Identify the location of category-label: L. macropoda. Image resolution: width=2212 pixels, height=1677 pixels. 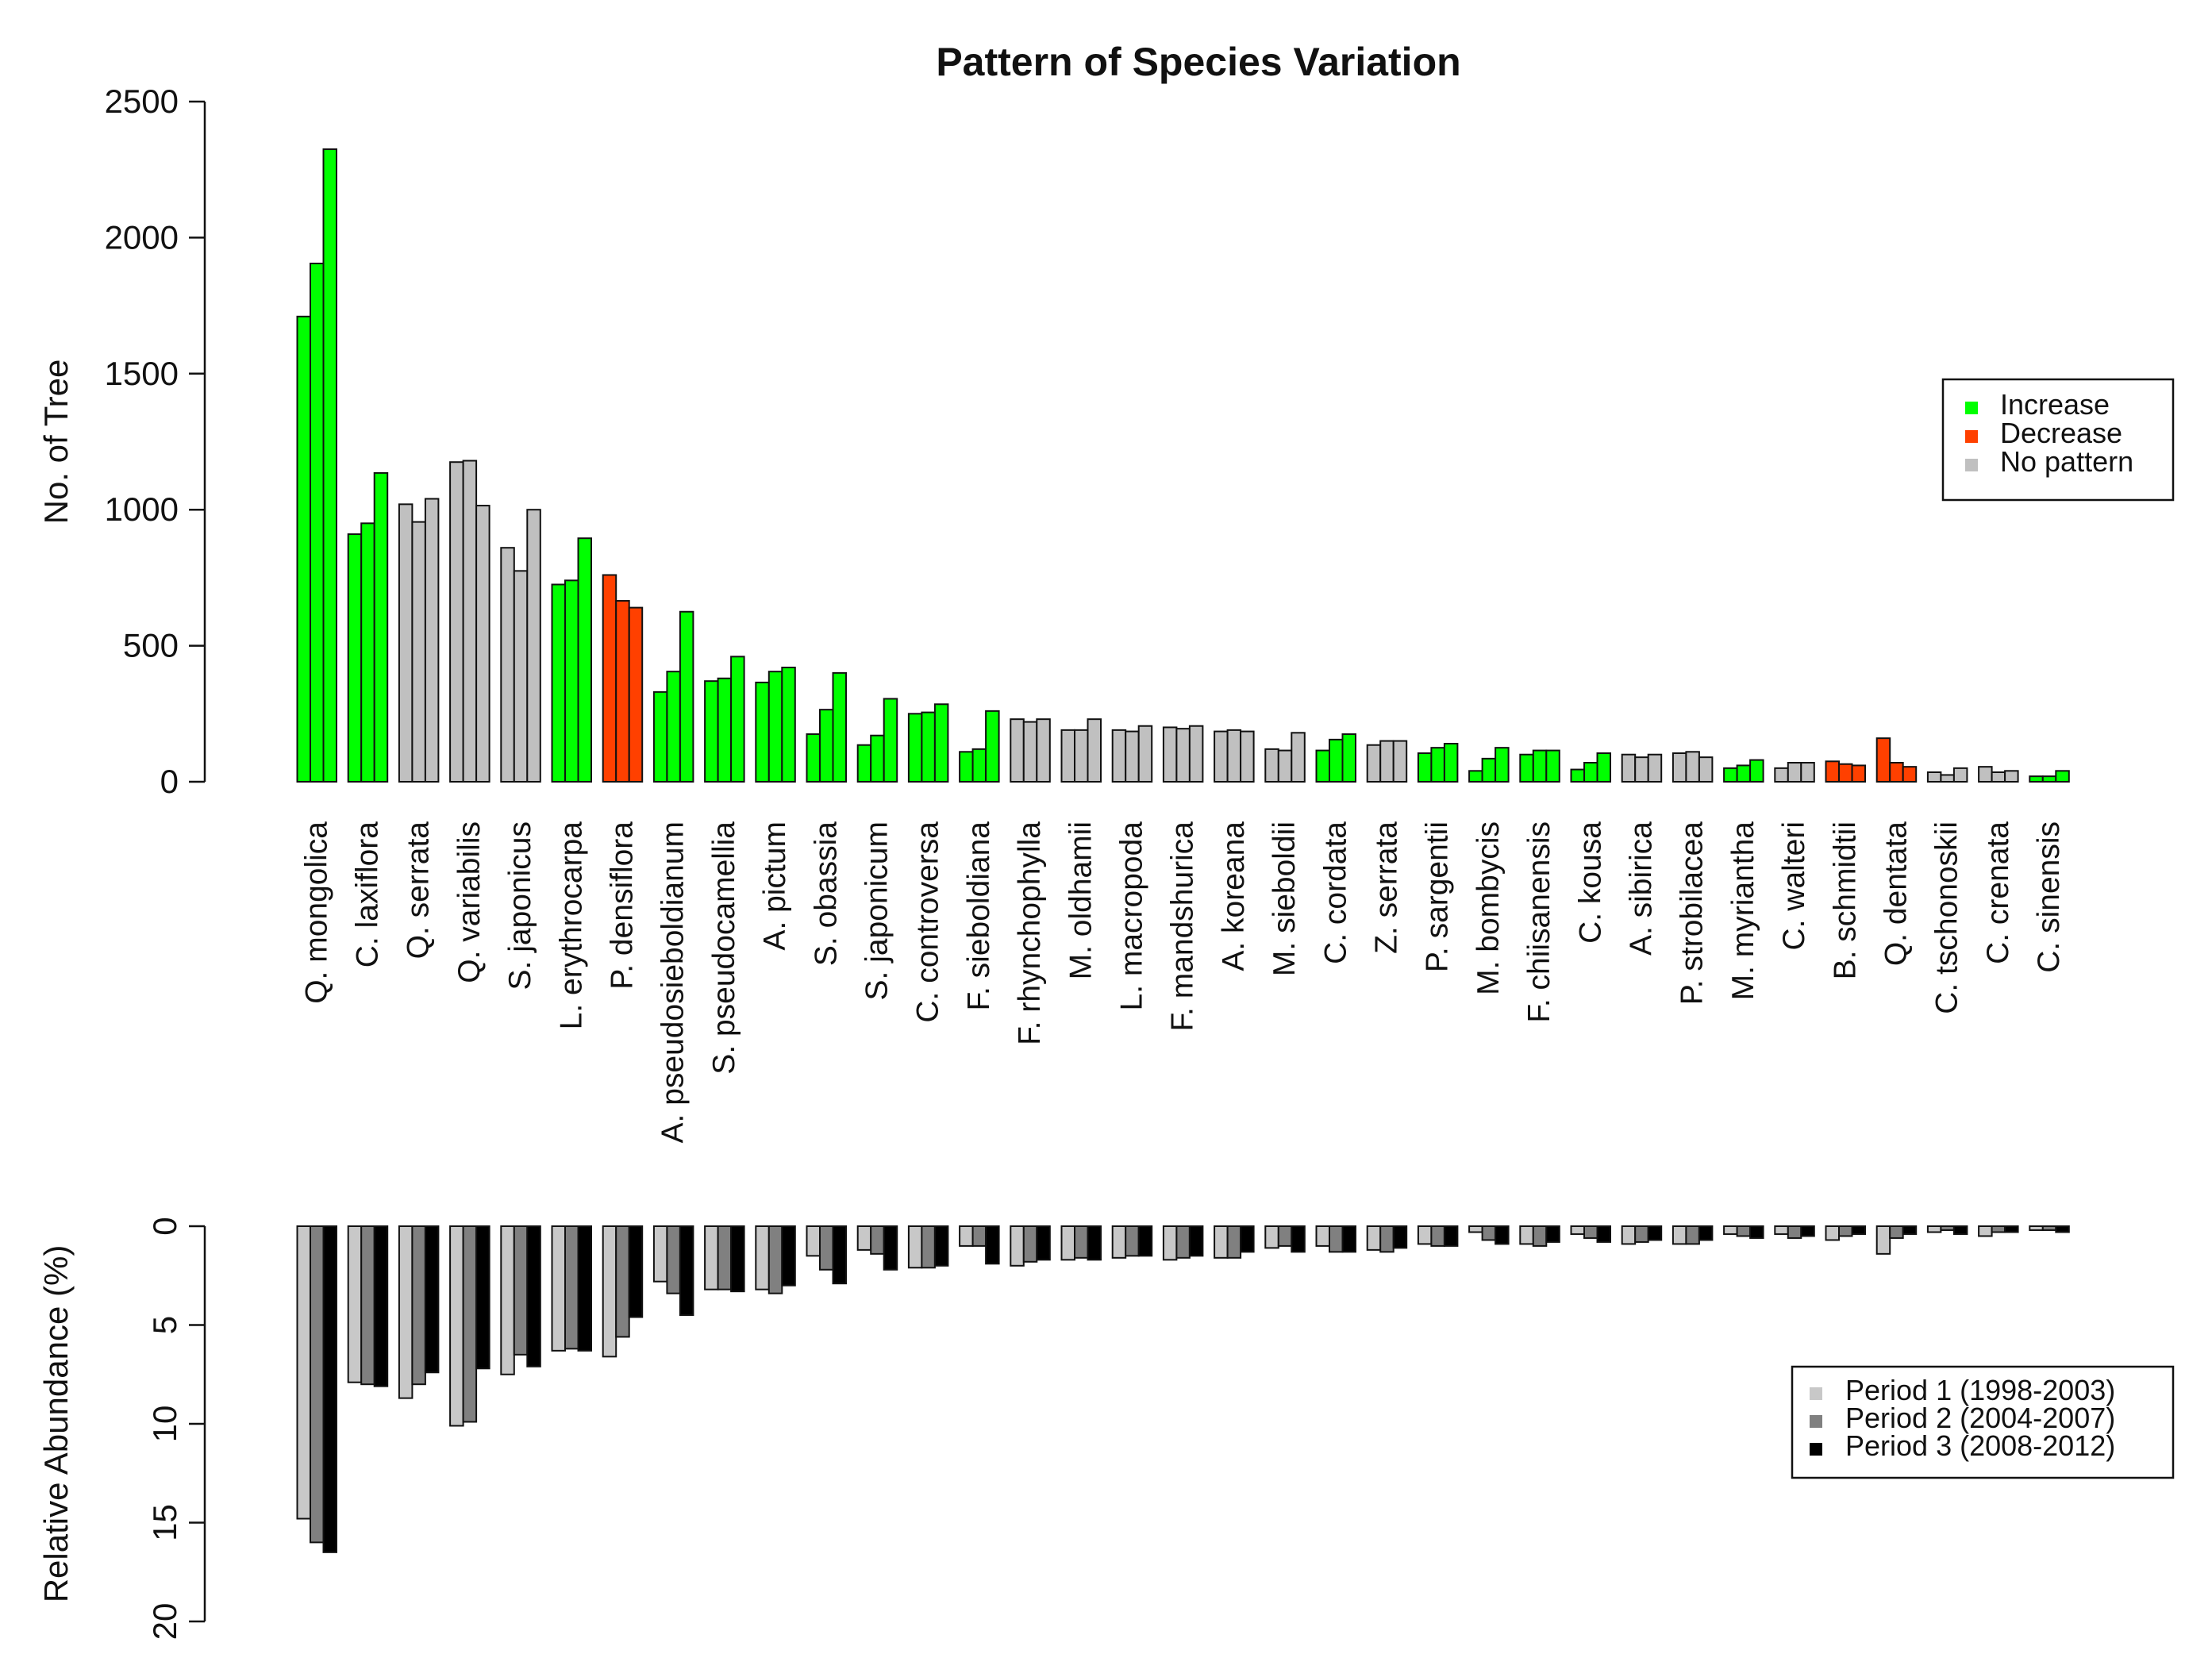
(1131, 916).